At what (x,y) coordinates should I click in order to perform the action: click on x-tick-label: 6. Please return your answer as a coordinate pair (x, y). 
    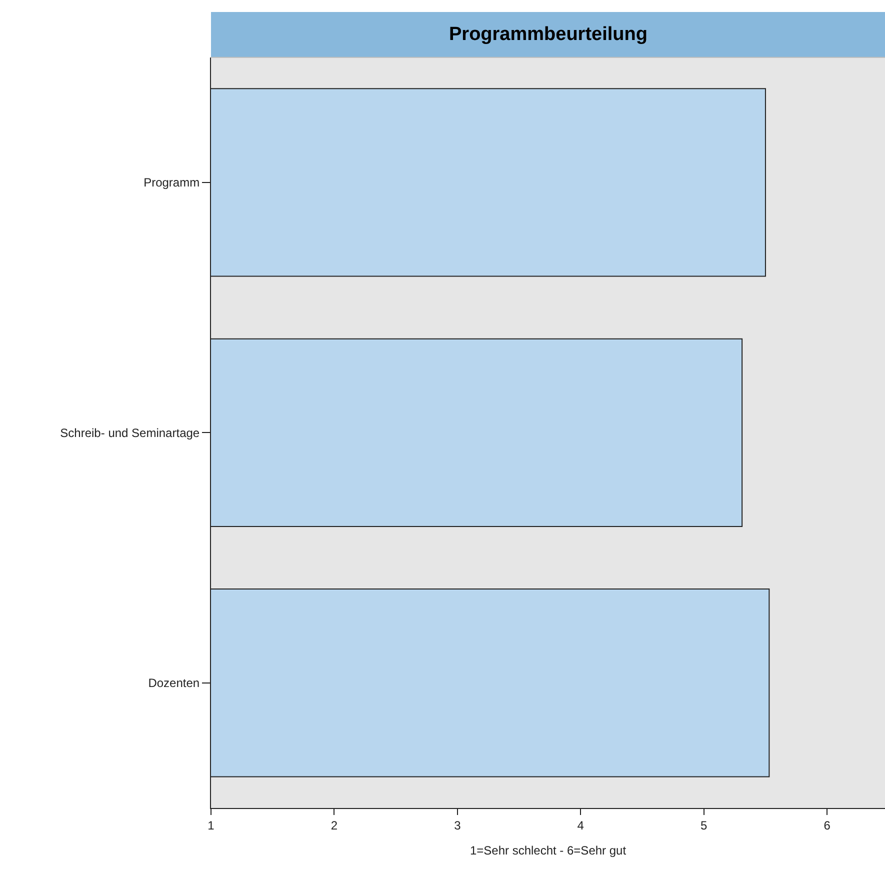
    Looking at the image, I should click on (827, 825).